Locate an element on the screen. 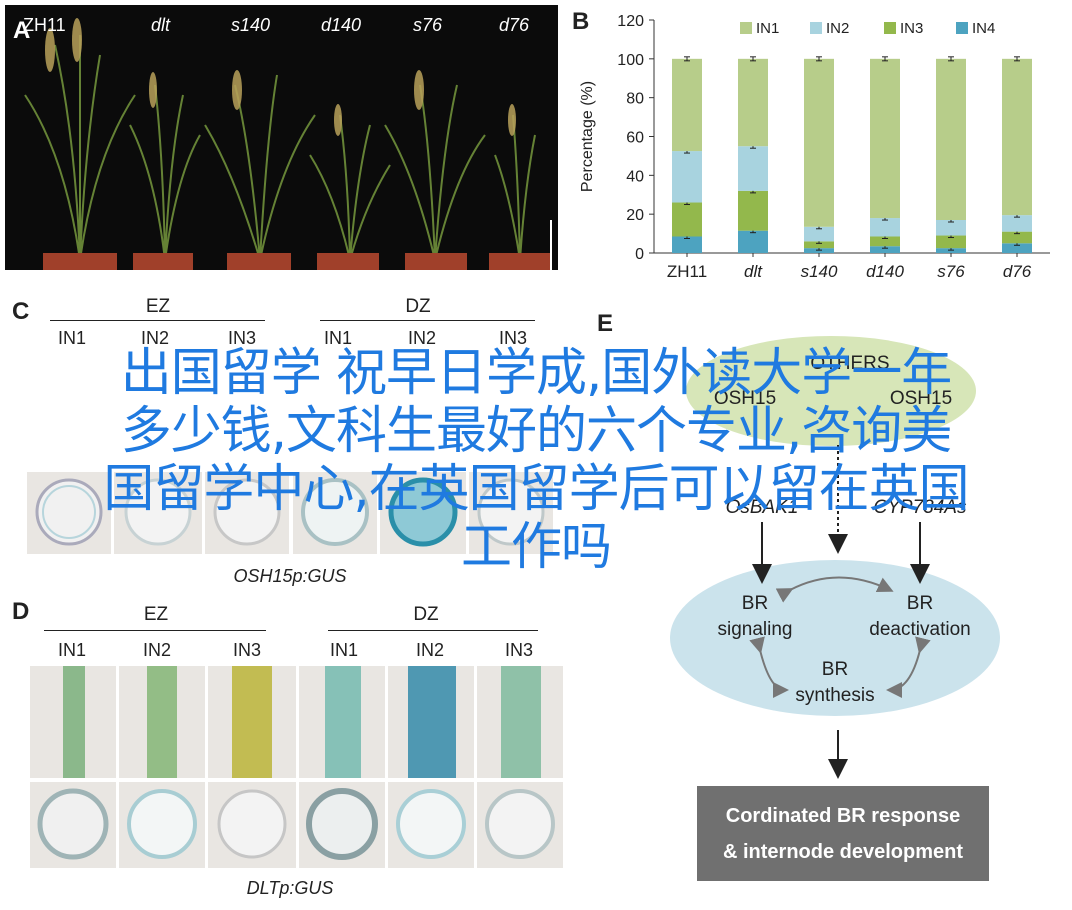 Image resolution: width=1072 pixels, height=910 pixels. br-deactivation-label-2: deactivation is located at coordinates (920, 629).